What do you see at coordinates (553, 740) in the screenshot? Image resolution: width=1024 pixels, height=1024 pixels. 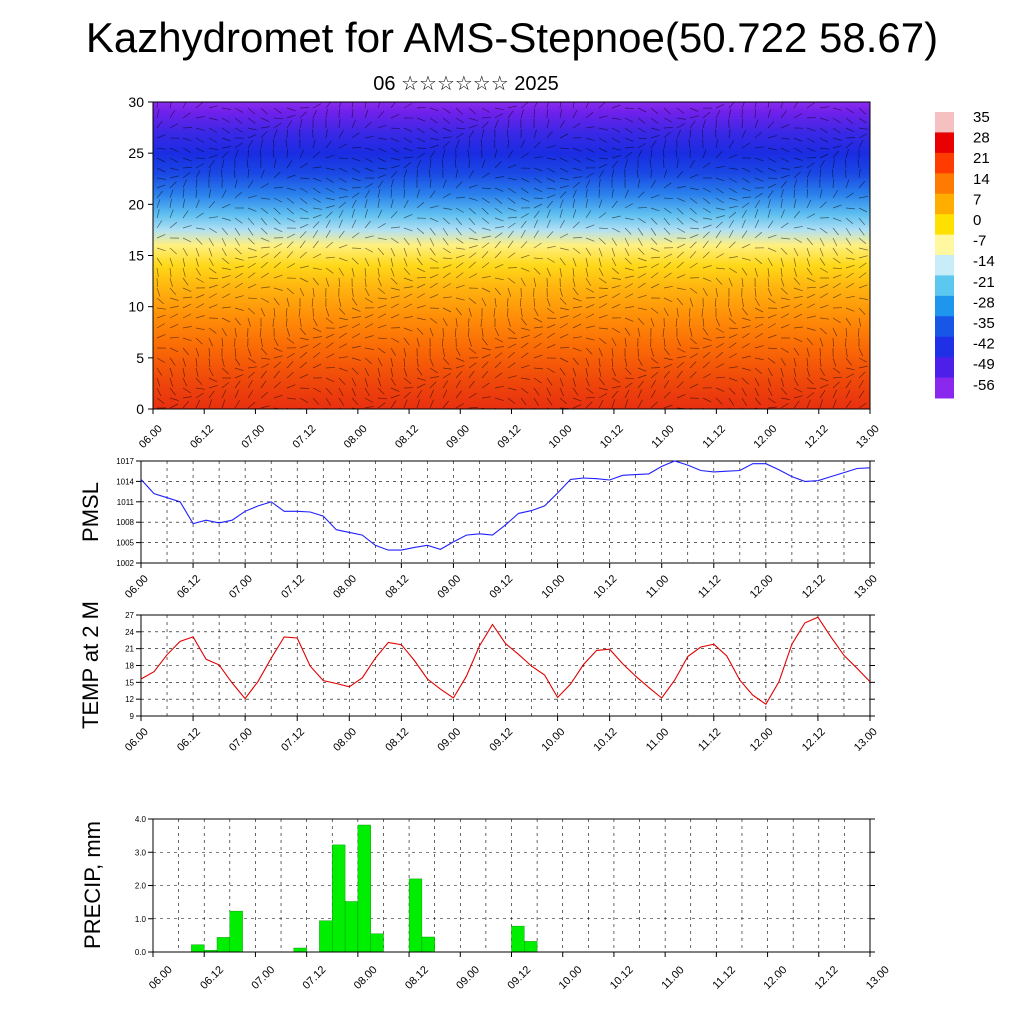 I see `x-tick-label: 10.00` at bounding box center [553, 740].